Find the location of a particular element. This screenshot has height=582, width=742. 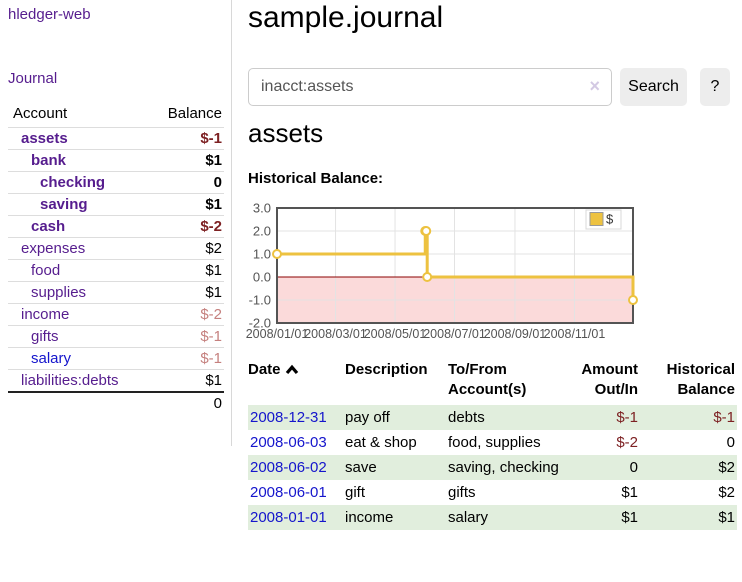

transaction-accounts-cell: debts is located at coordinates (466, 417).